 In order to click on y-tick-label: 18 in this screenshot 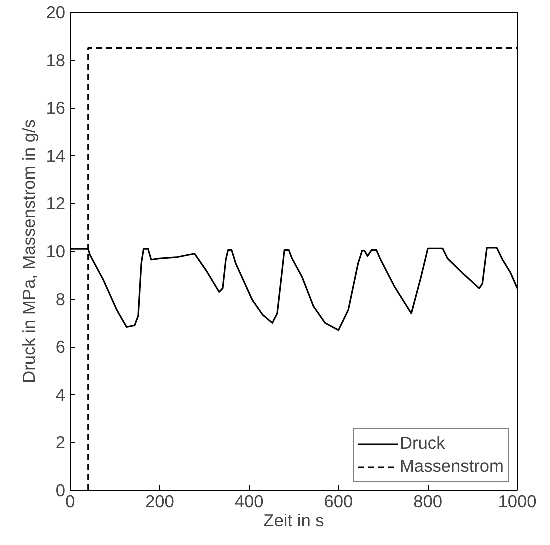, I will do `click(56, 60)`.